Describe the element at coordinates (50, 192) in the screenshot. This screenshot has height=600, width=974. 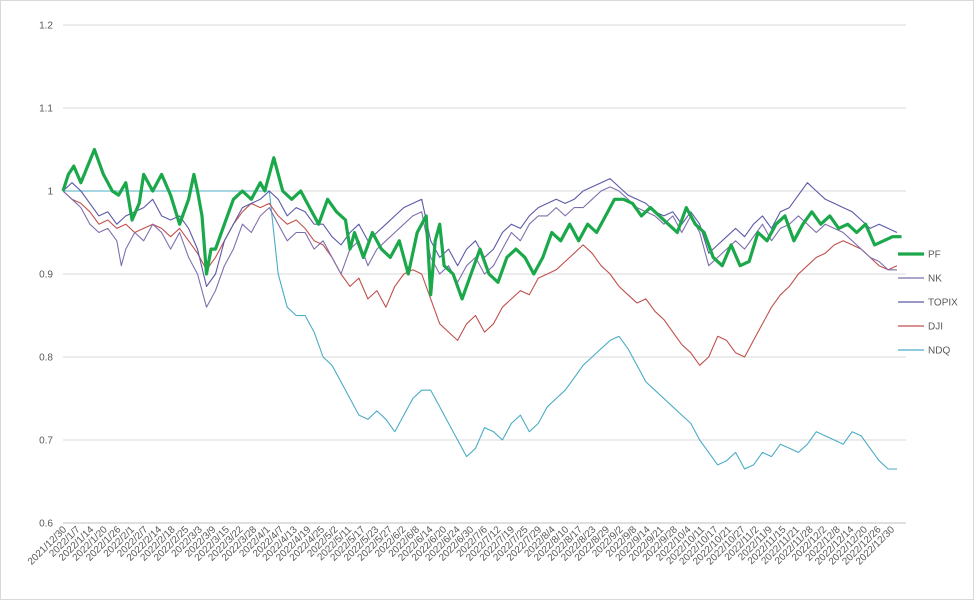
I see `y-tick-label: 1` at that location.